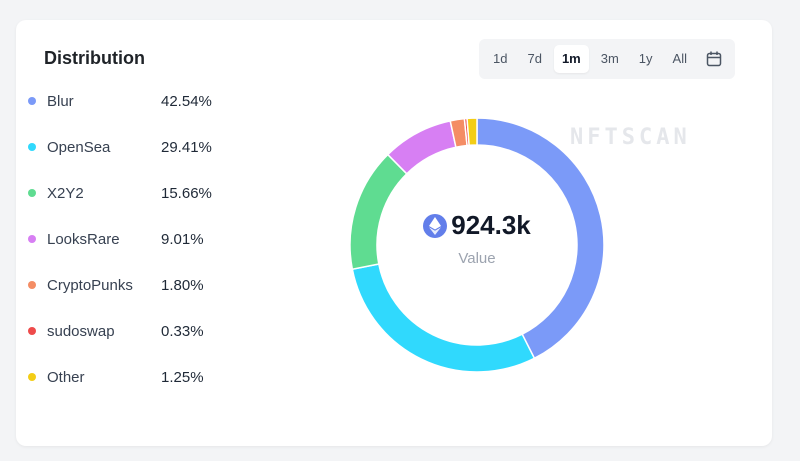 This screenshot has height=461, width=800. I want to click on range-3m-button: 3m, so click(609, 58).